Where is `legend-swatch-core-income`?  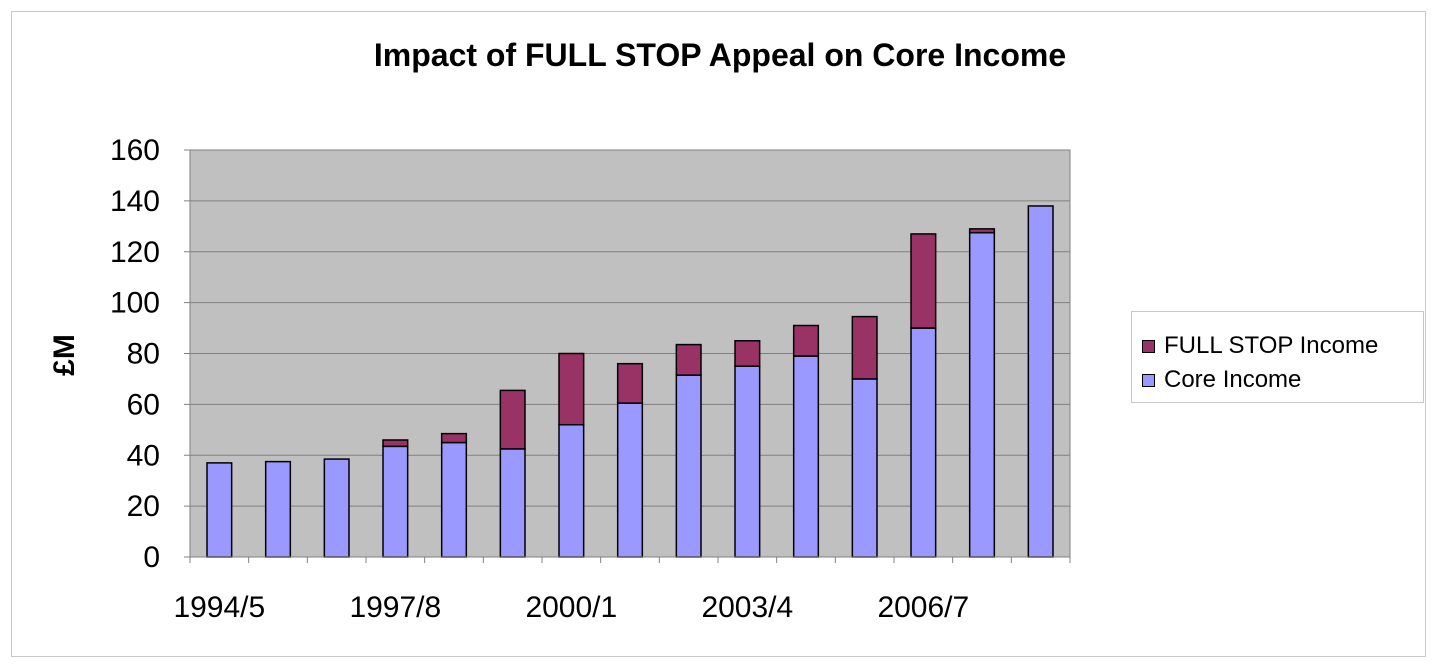 legend-swatch-core-income is located at coordinates (1148, 380).